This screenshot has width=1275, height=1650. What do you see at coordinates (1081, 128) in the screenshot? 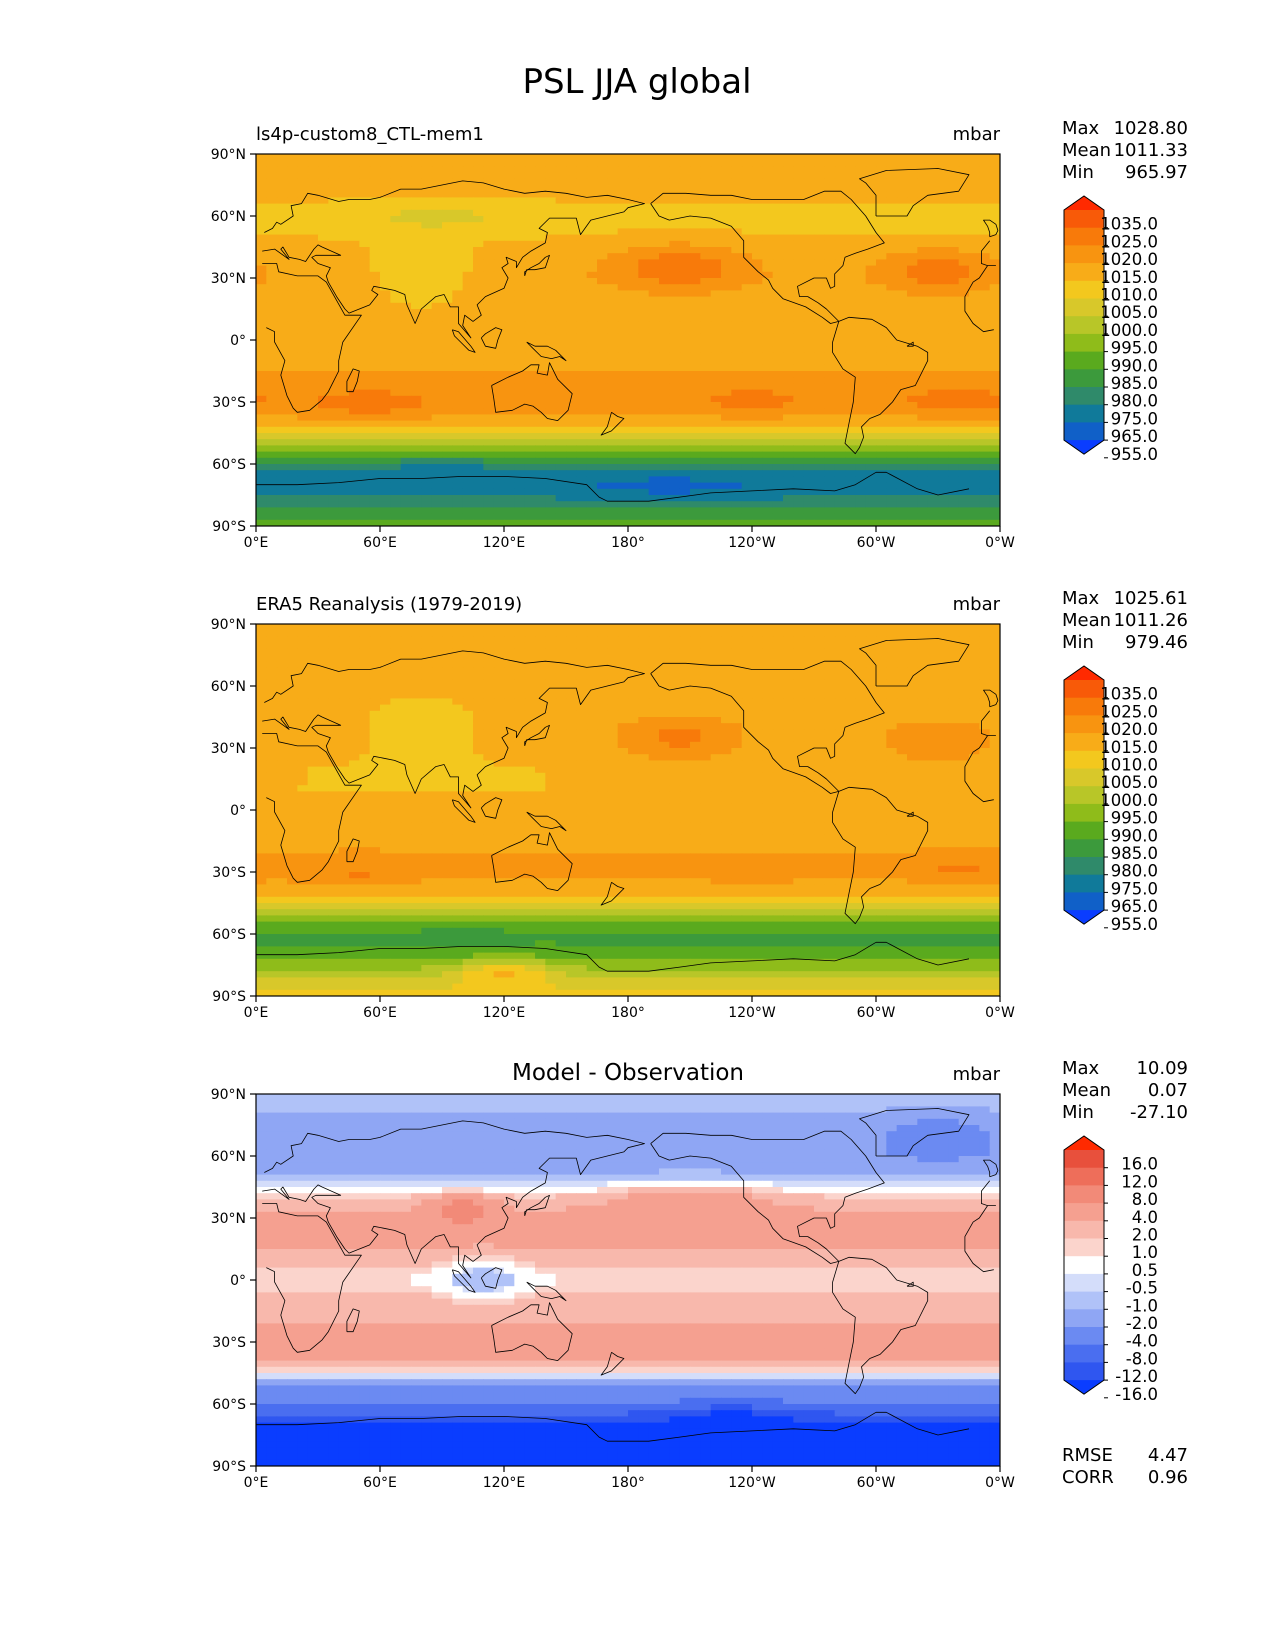
I see `stat-max-label: Max` at bounding box center [1081, 128].